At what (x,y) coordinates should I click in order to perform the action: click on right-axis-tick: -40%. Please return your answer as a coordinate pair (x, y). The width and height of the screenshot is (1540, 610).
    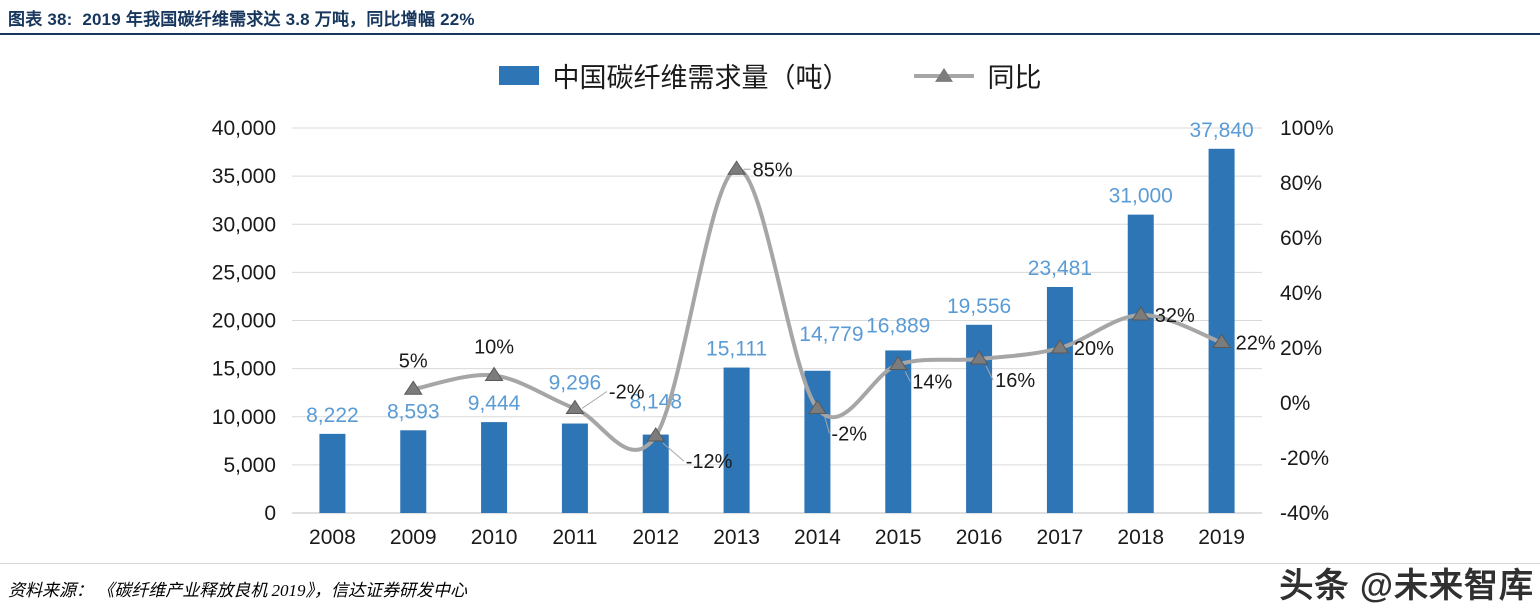
    Looking at the image, I should click on (1304, 513).